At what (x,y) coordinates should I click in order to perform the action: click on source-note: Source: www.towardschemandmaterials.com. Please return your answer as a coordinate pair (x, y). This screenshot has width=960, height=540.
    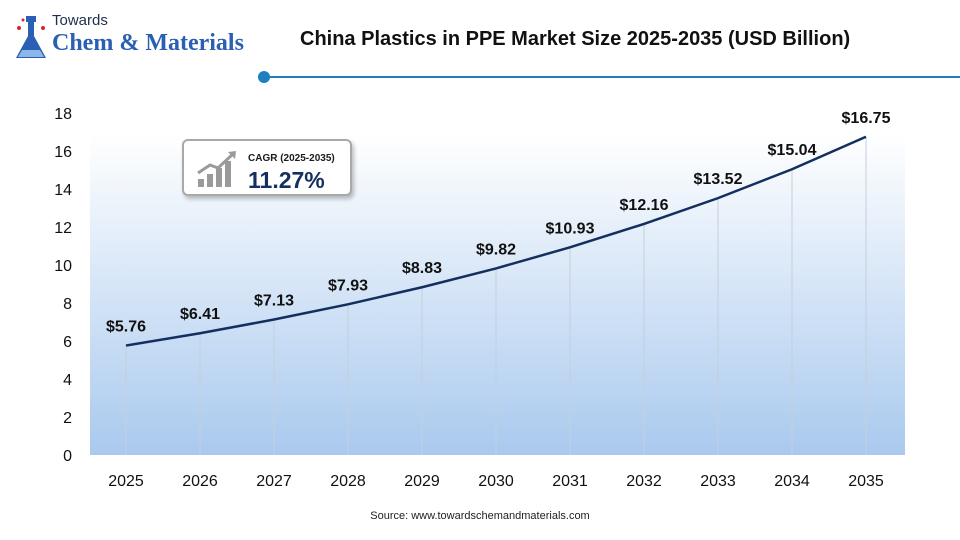
    Looking at the image, I should click on (480, 516).